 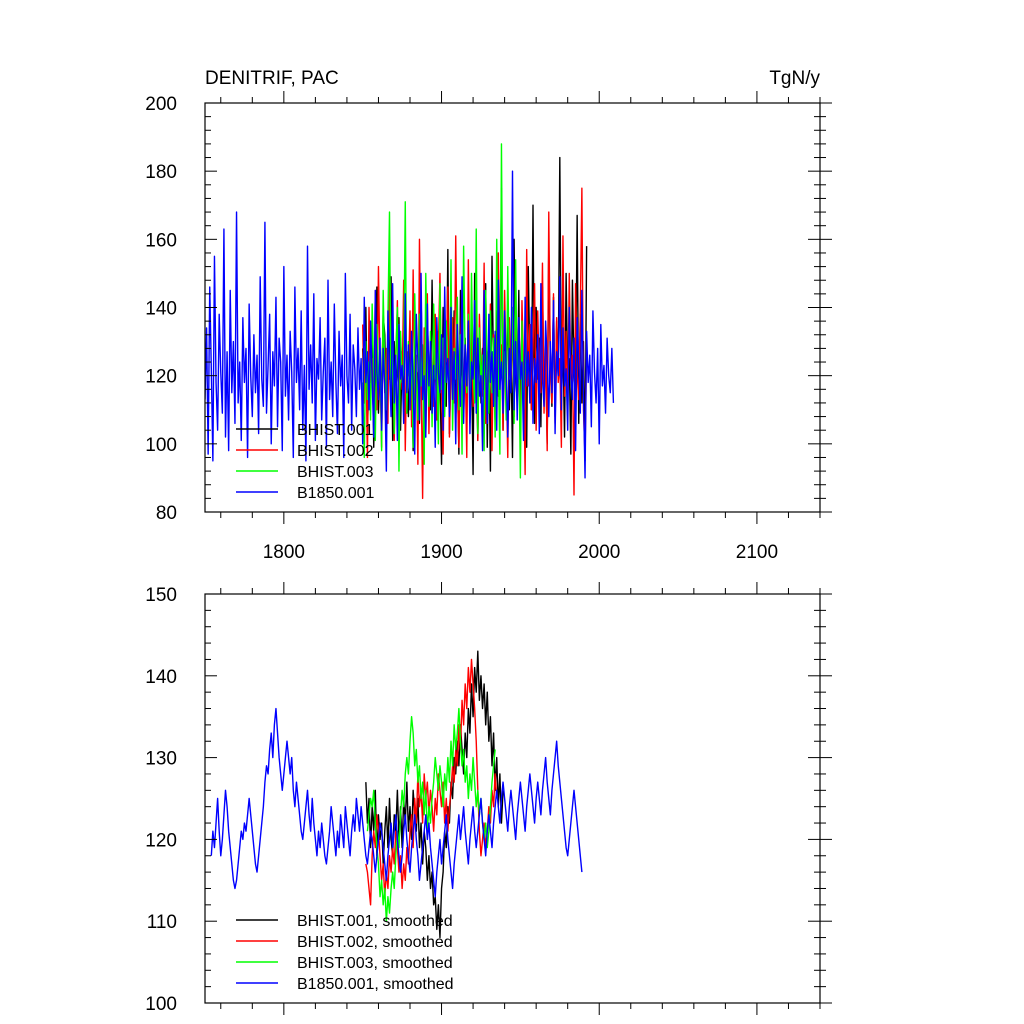 I want to click on x-tick-label: 2000, so click(x=599, y=552).